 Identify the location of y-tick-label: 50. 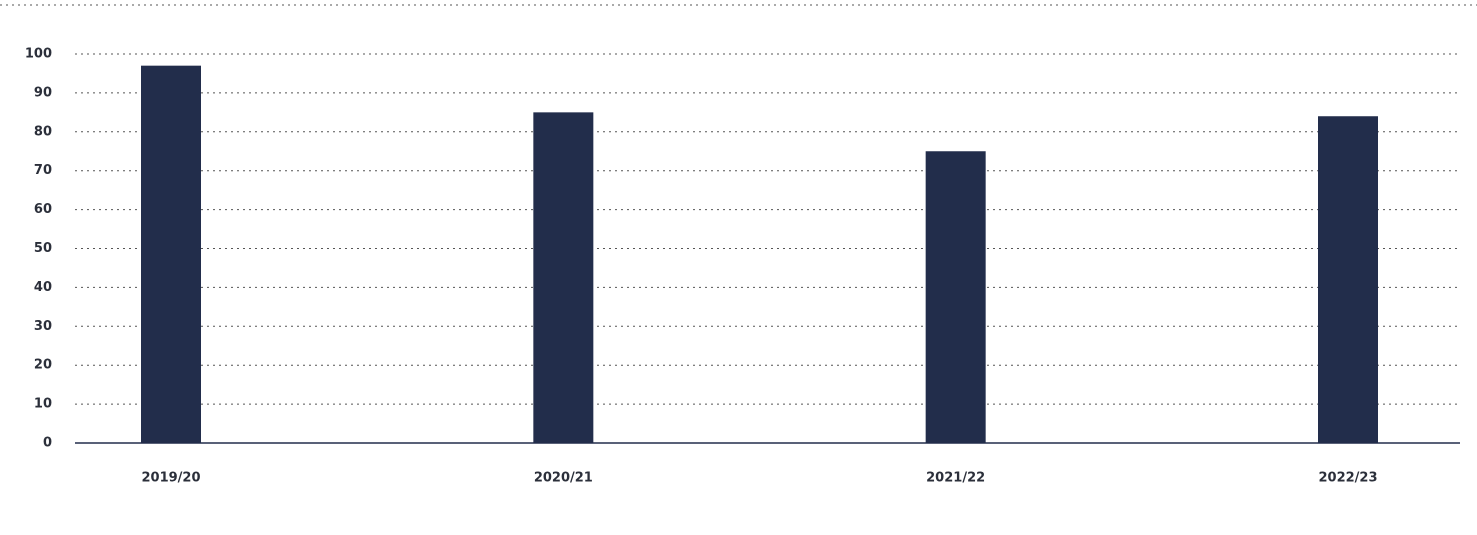
(43, 248).